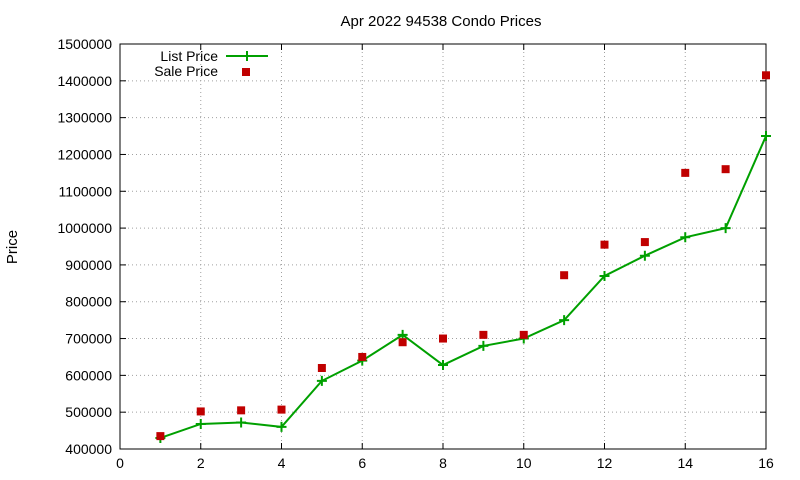 The image size is (800, 480). Describe the element at coordinates (88, 375) in the screenshot. I see `y-tick-label: 600000` at that location.